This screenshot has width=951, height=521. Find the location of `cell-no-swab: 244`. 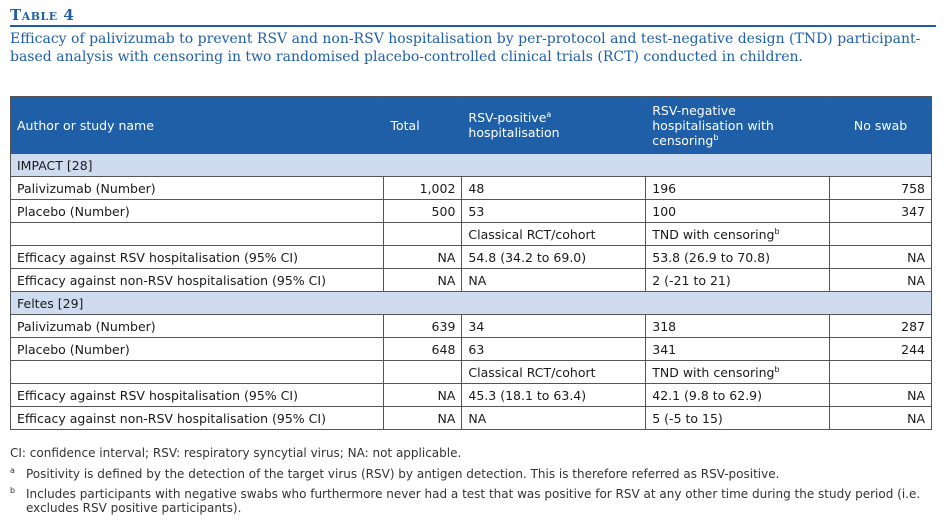

cell-no-swab: 244 is located at coordinates (880, 349).